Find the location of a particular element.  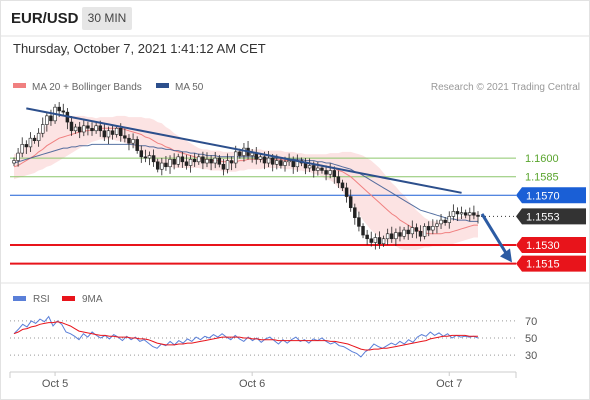

ma9-legend-label: 9MA is located at coordinates (92, 299).